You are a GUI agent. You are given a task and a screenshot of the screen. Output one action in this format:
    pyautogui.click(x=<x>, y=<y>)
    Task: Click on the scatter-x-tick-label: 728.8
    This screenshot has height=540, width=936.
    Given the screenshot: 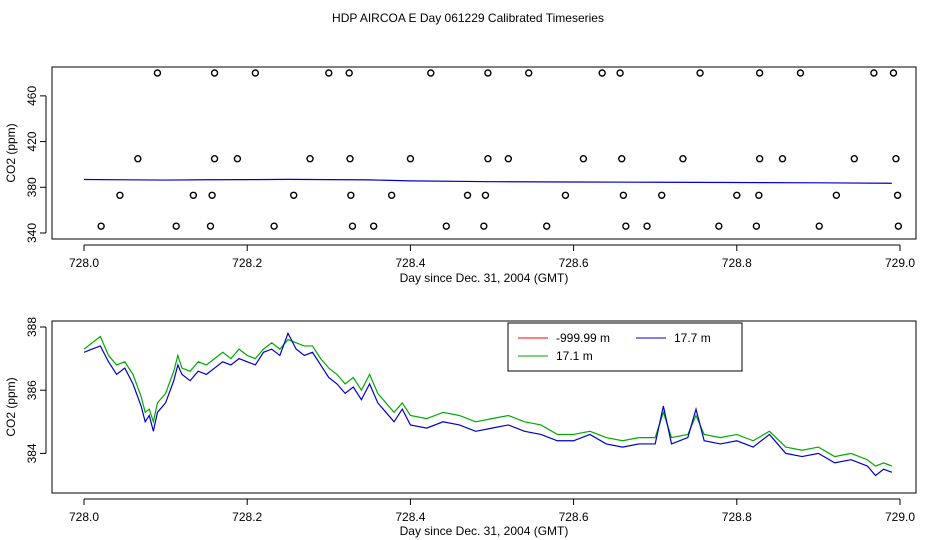 What is the action you would take?
    pyautogui.click(x=737, y=263)
    